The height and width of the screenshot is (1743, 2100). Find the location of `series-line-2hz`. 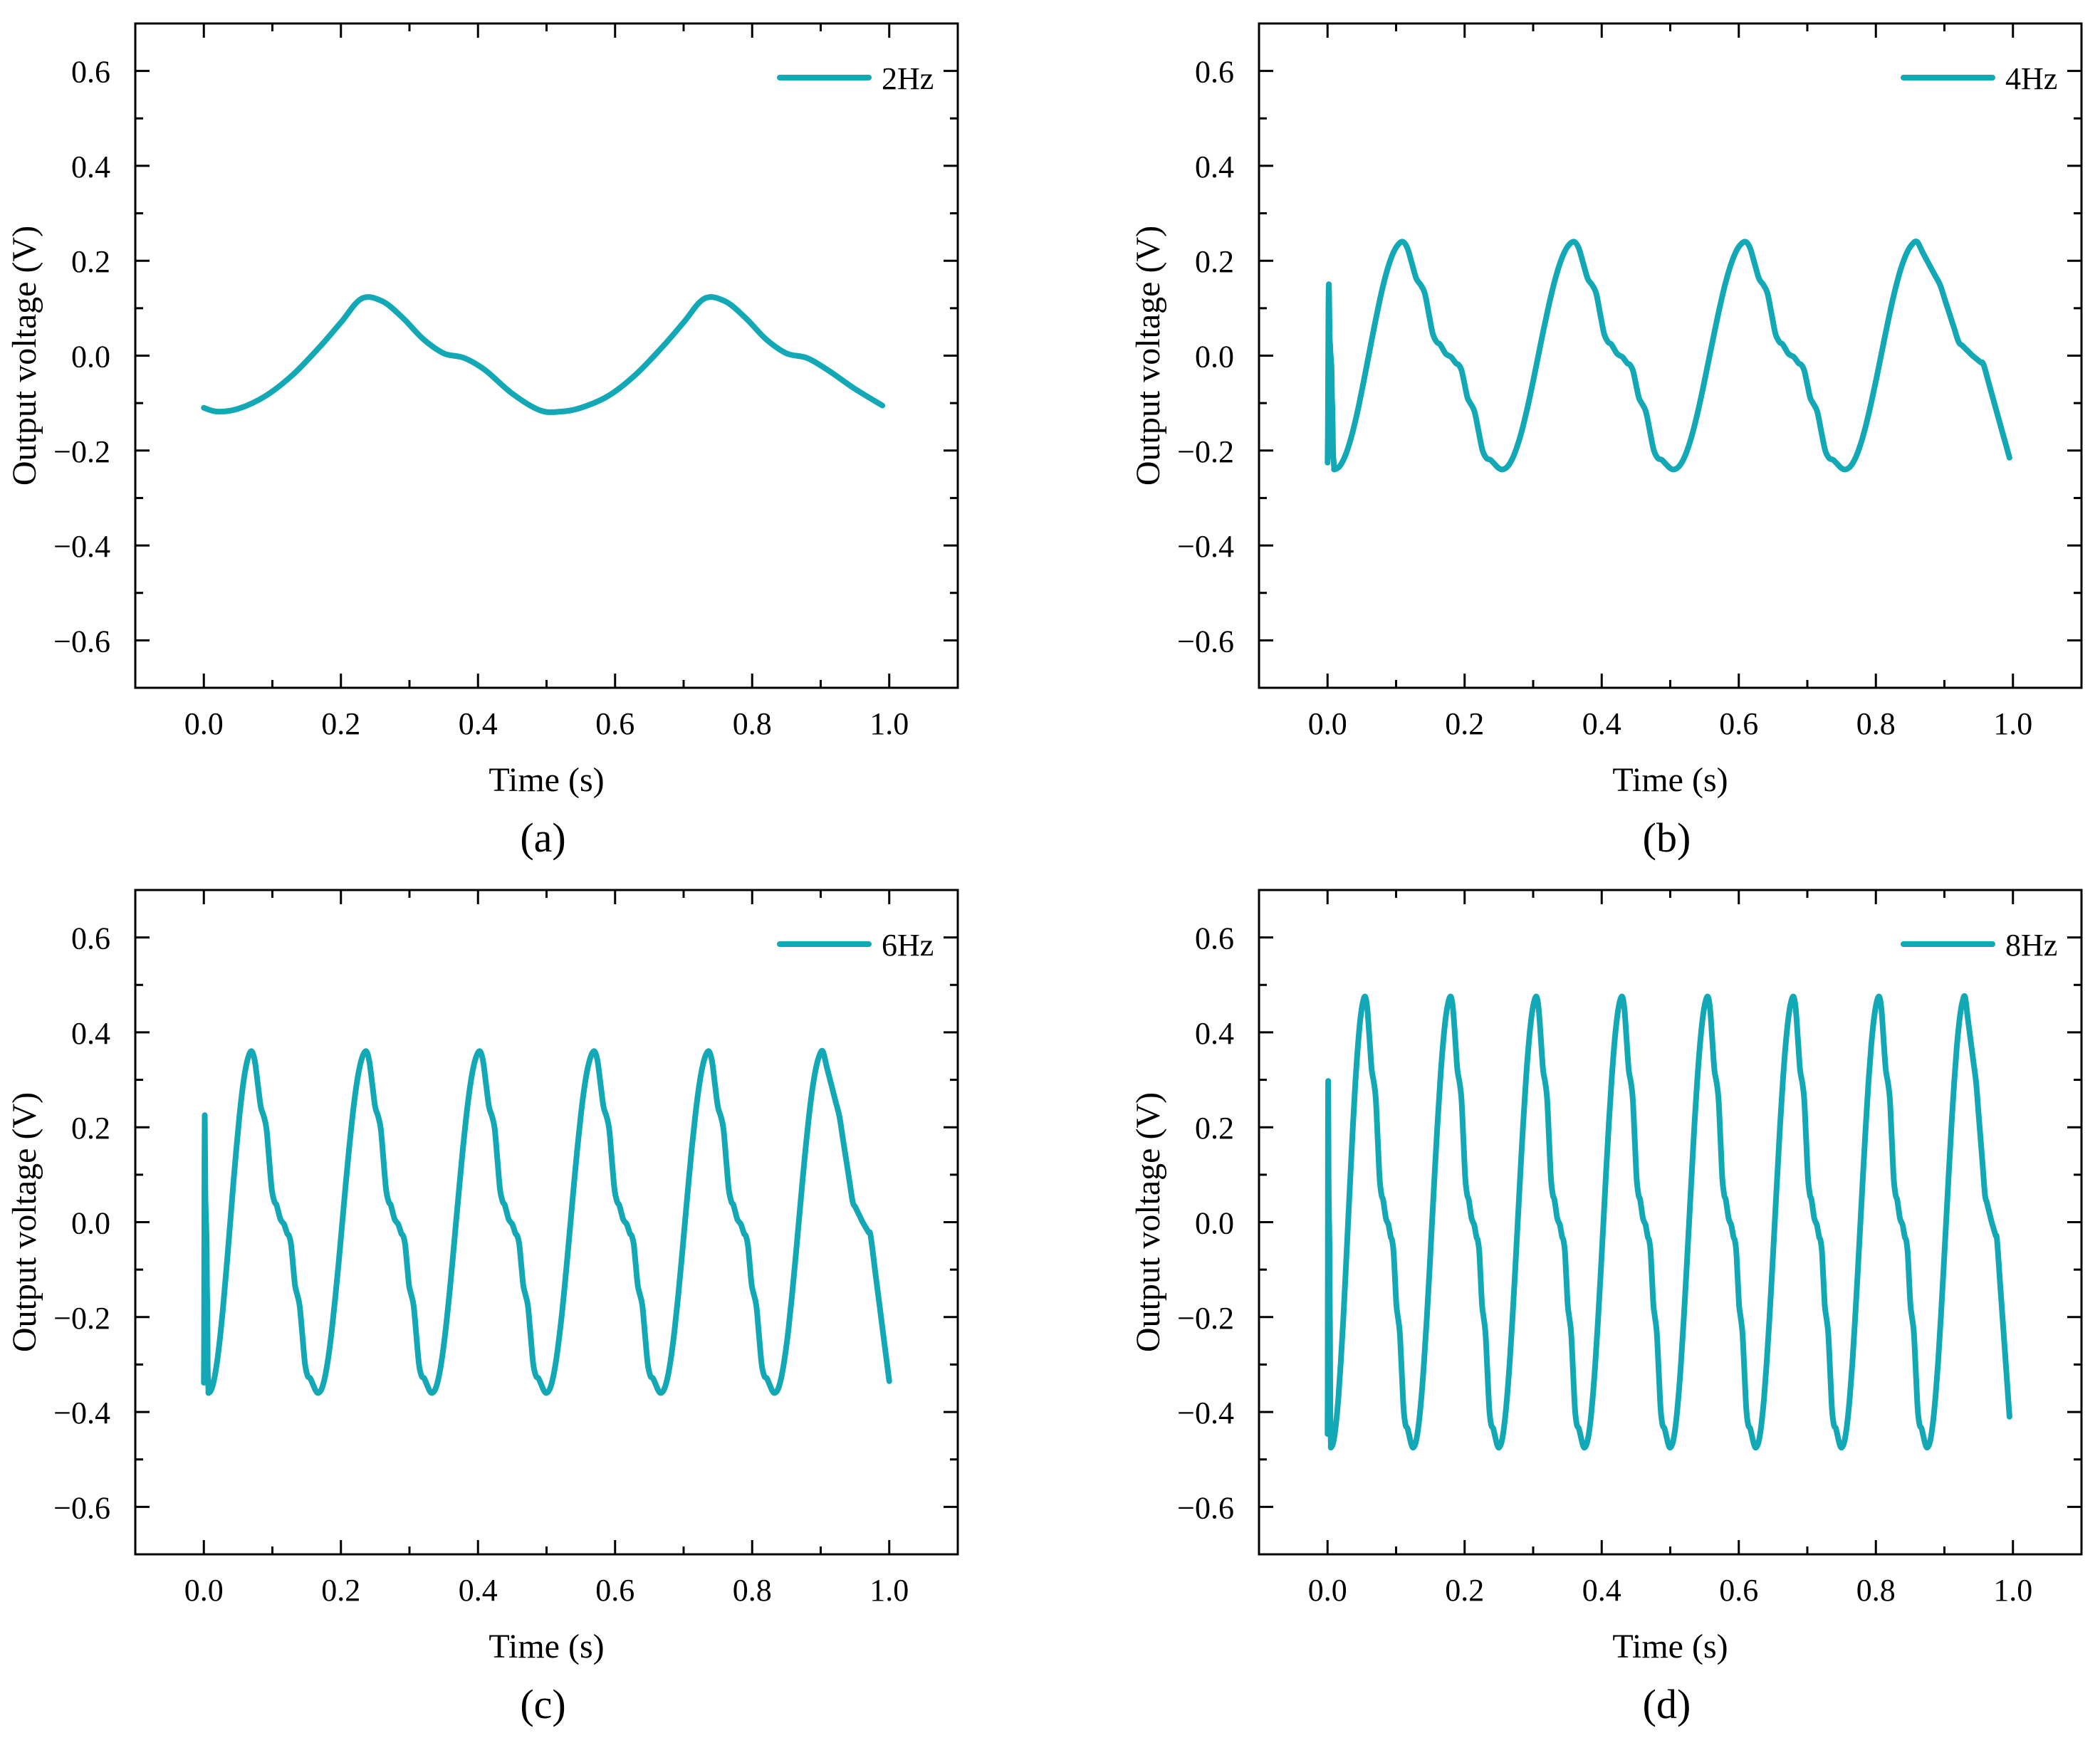

series-line-2hz is located at coordinates (543, 354).